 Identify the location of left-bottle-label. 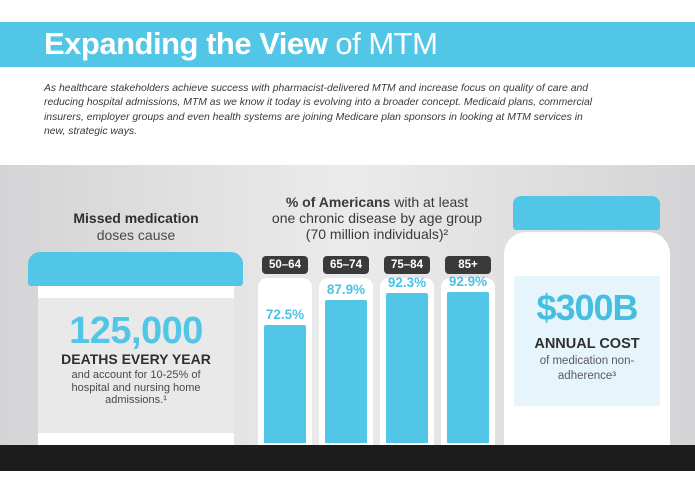
(136, 365).